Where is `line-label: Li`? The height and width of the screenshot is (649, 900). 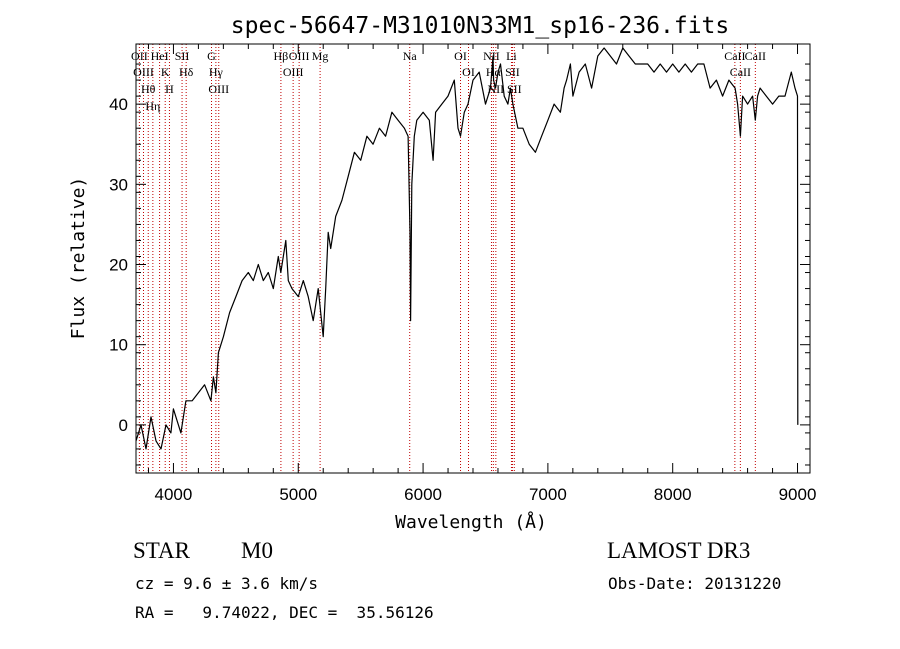
line-label: Li is located at coordinates (511, 56).